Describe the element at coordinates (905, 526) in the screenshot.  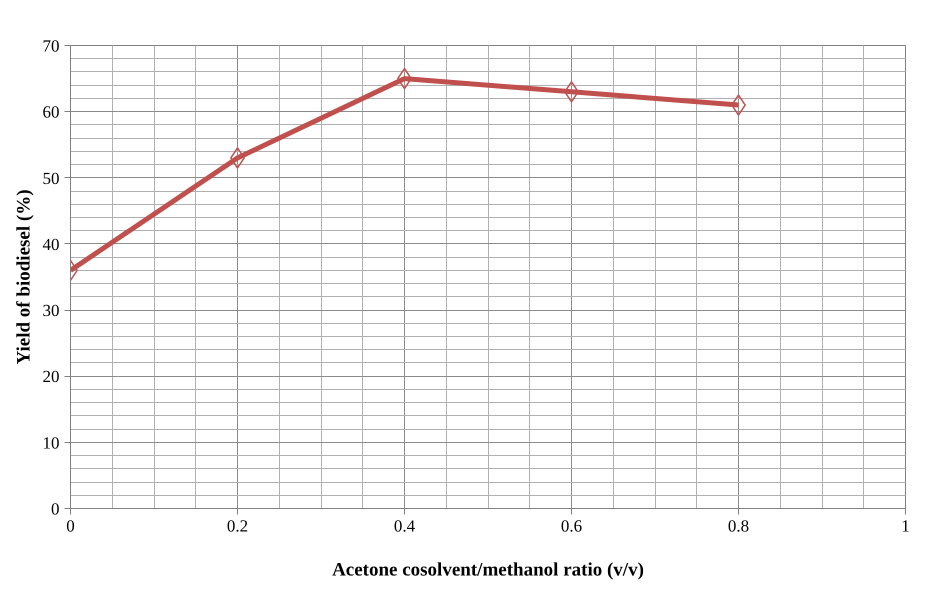
I see `x-tick-label: 1` at that location.